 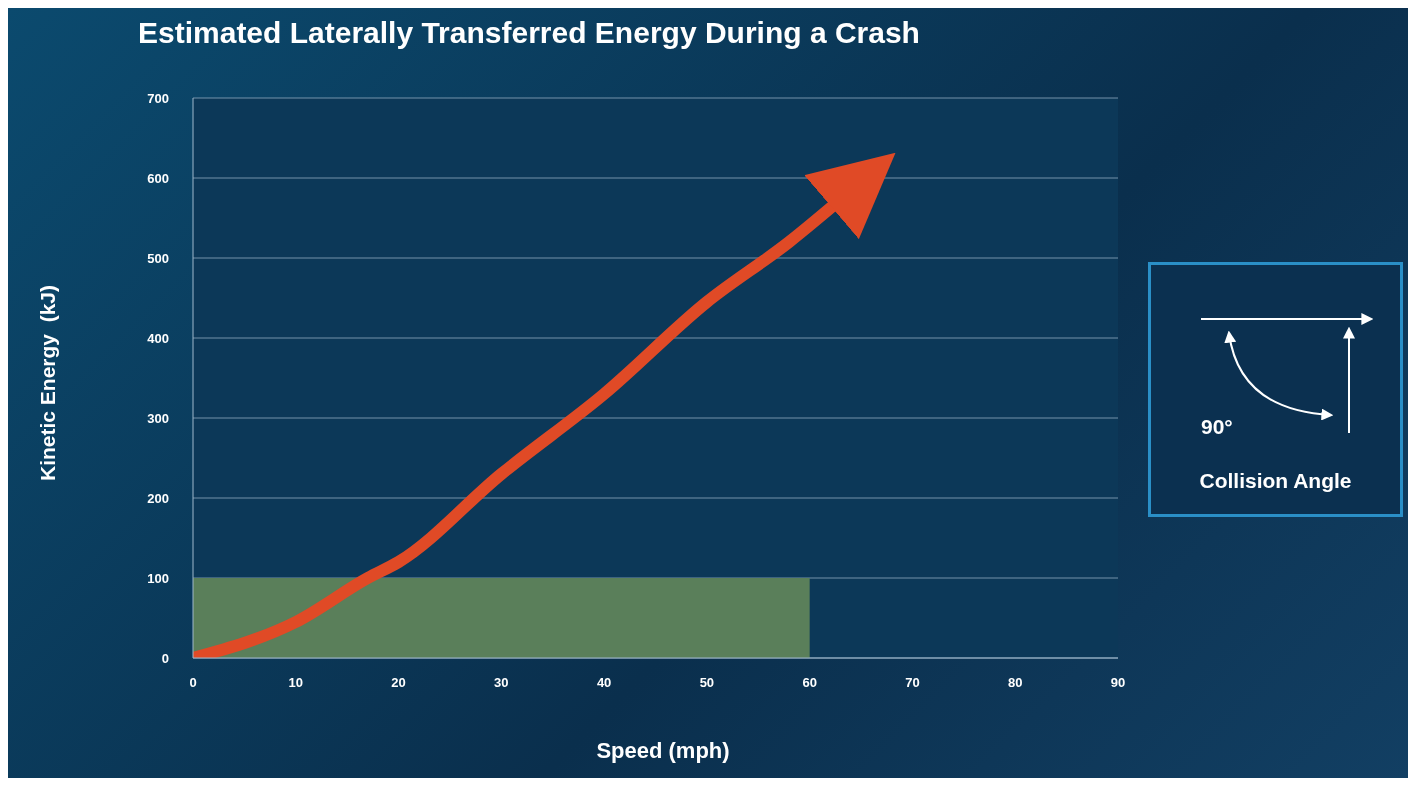 I want to click on y-axis-title: Kinetic Energy (kJ), so click(x=48, y=383).